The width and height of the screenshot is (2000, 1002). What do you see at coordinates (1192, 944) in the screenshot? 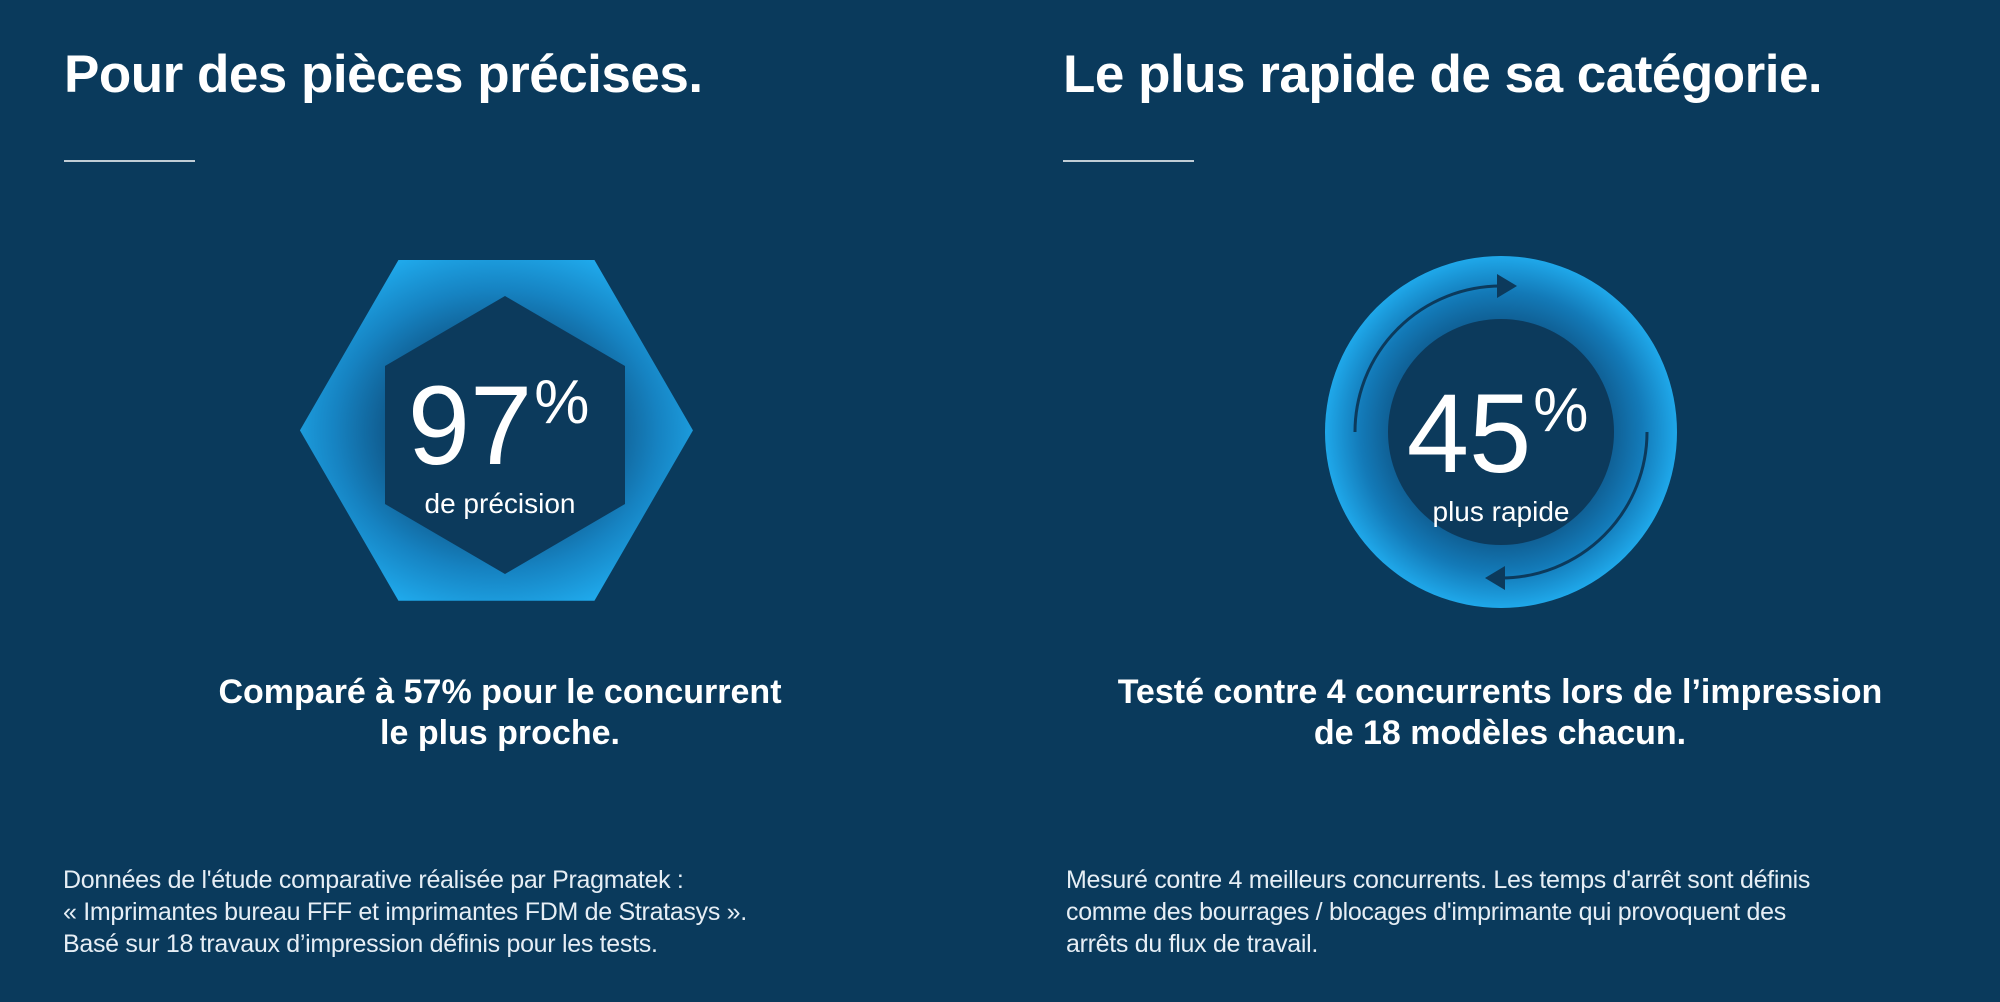
I see `footnote-line: arrêts du flux de travail.` at bounding box center [1192, 944].